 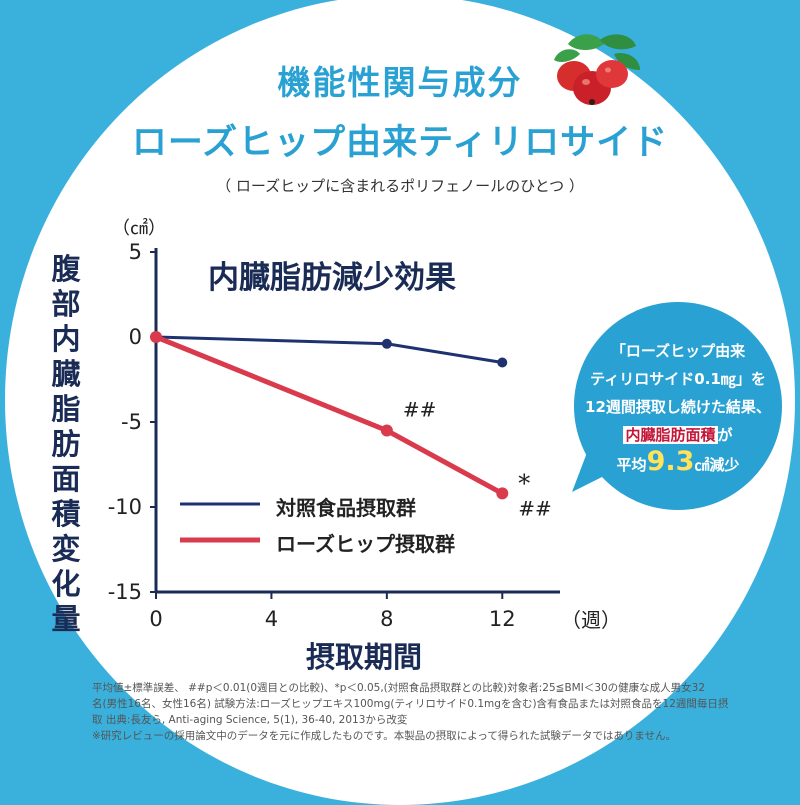 I want to click on x-tick-label: 8, so click(x=386, y=619).